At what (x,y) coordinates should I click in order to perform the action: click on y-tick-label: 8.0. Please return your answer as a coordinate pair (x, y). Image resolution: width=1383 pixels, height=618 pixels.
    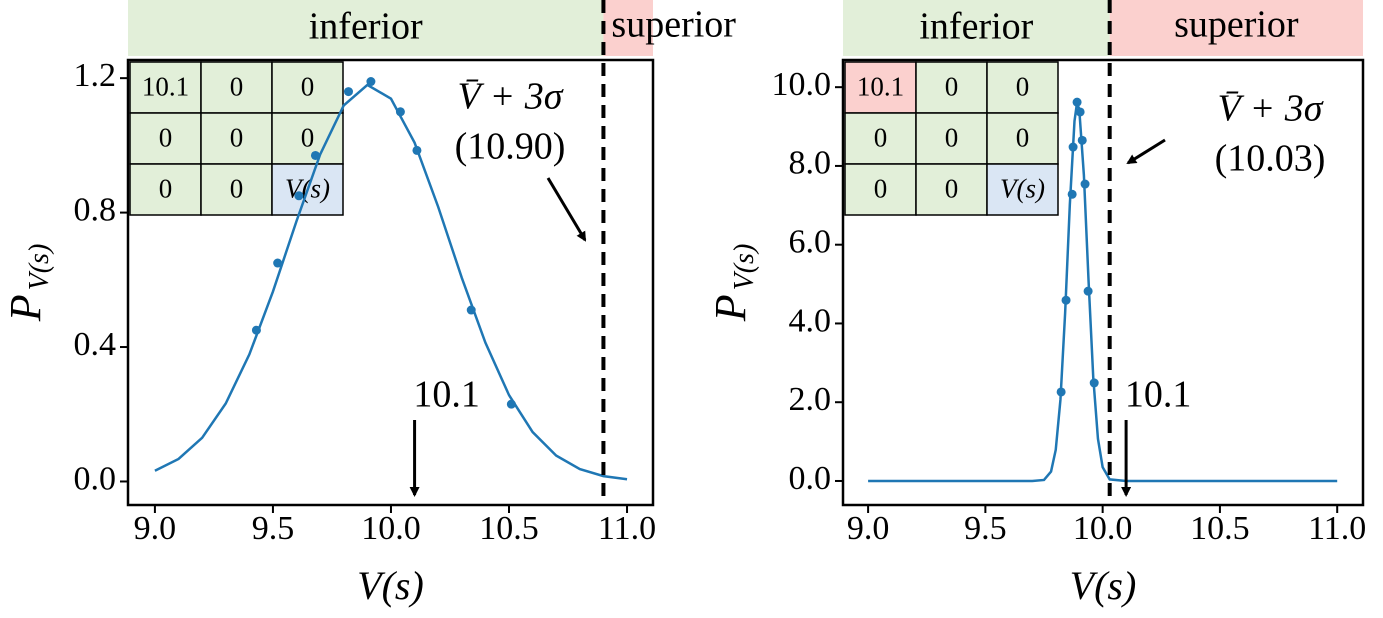
    Looking at the image, I should click on (810, 163).